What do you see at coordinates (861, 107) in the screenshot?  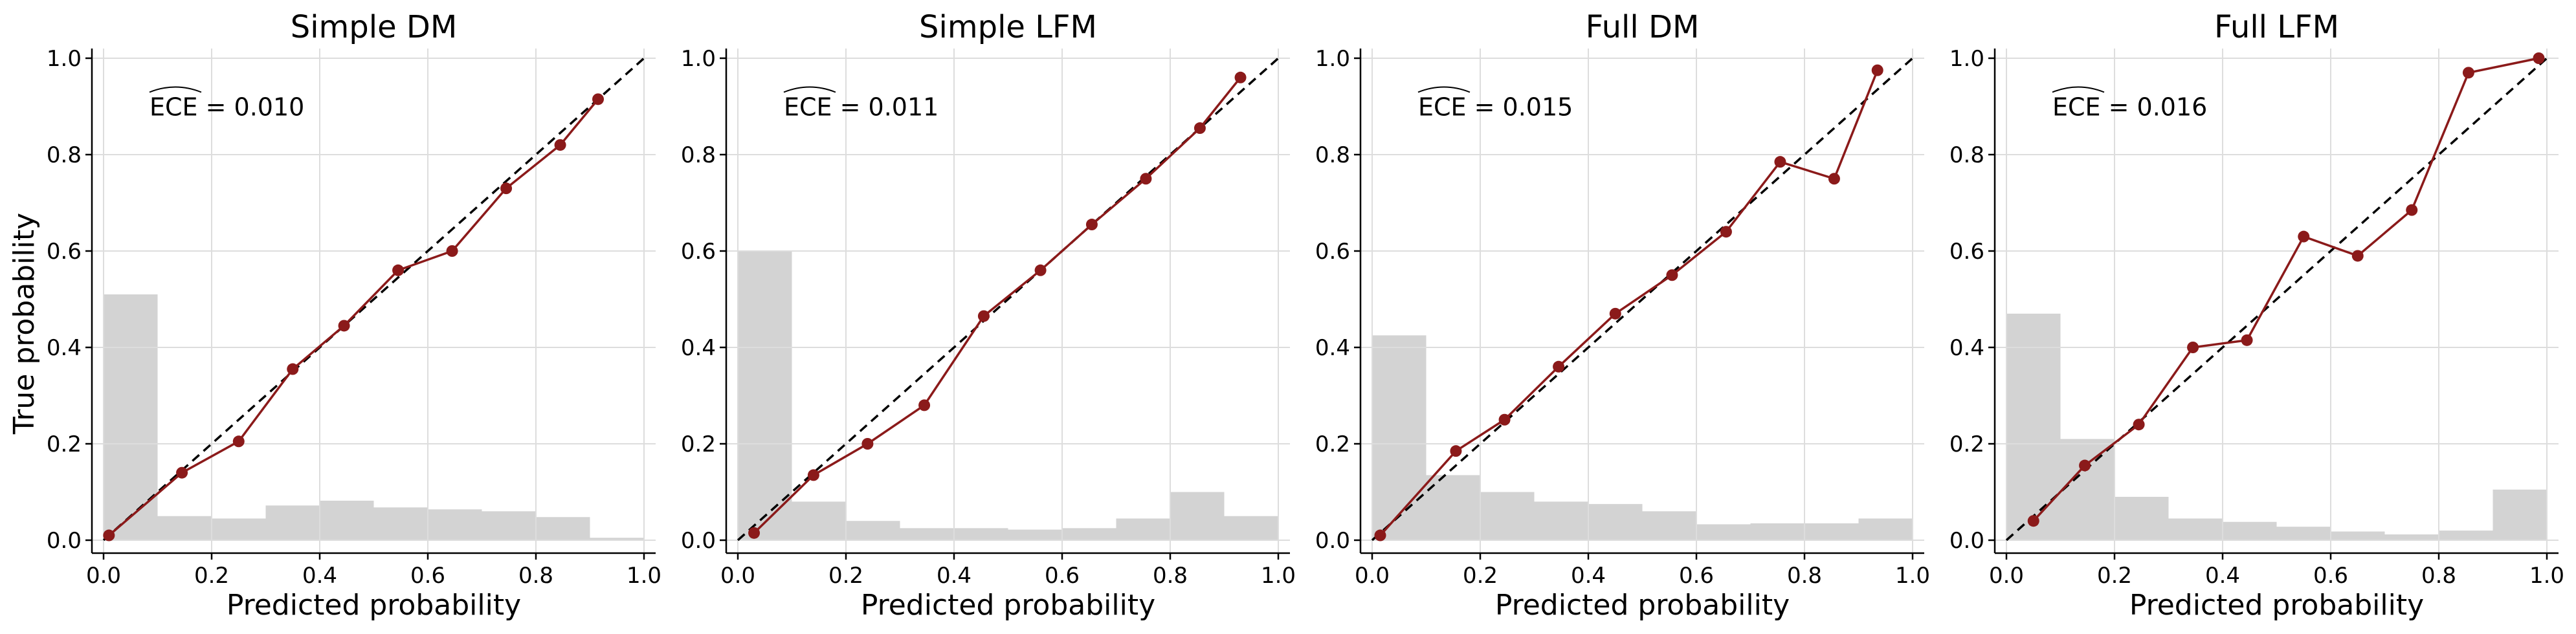 I see `ece-annotation: ECE = 0.011` at bounding box center [861, 107].